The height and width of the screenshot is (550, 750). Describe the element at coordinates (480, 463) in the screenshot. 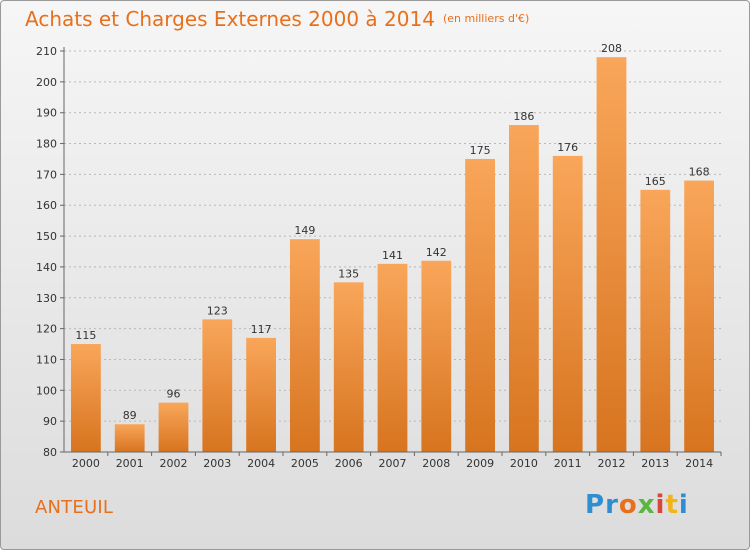

I see `x-tick-label-2009: 2009` at that location.